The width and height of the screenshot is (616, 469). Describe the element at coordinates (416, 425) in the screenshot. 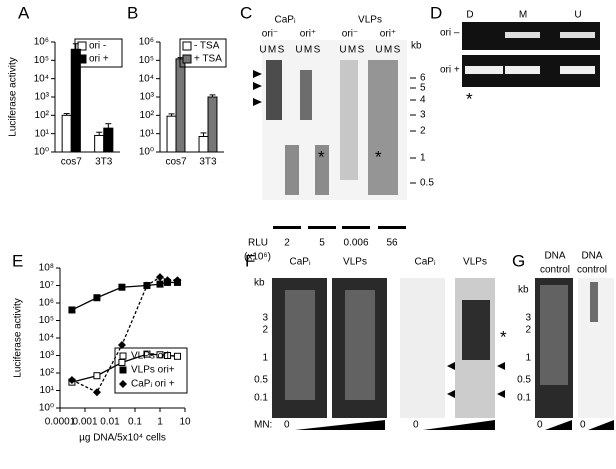

I see `zero-label: 0` at that location.